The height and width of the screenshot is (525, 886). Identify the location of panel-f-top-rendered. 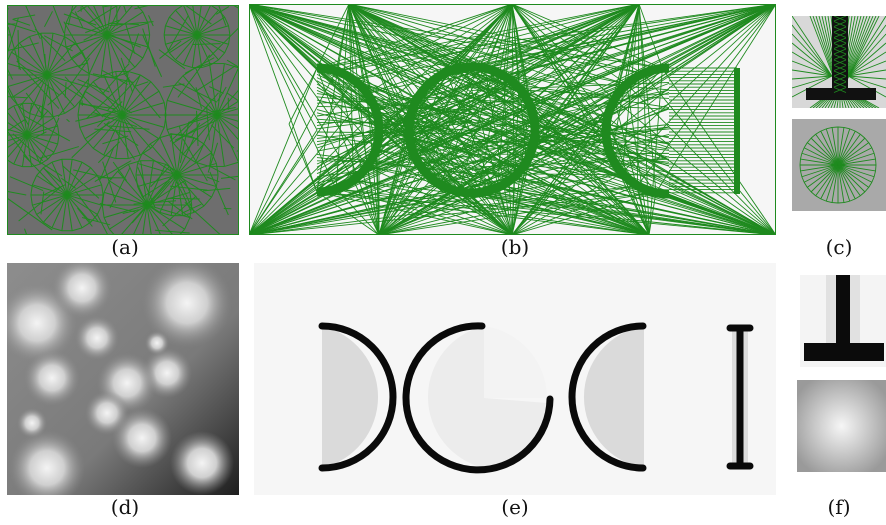
(843, 321).